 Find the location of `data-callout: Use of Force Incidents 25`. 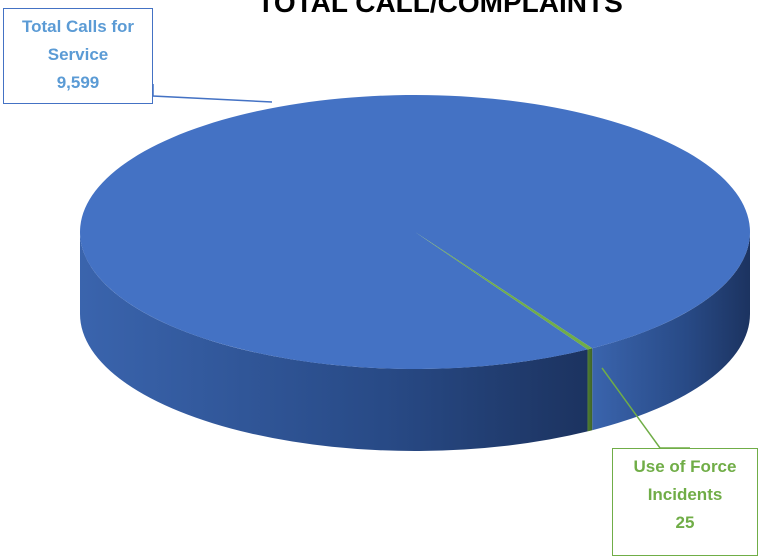

data-callout: Use of Force Incidents 25 is located at coordinates (685, 502).